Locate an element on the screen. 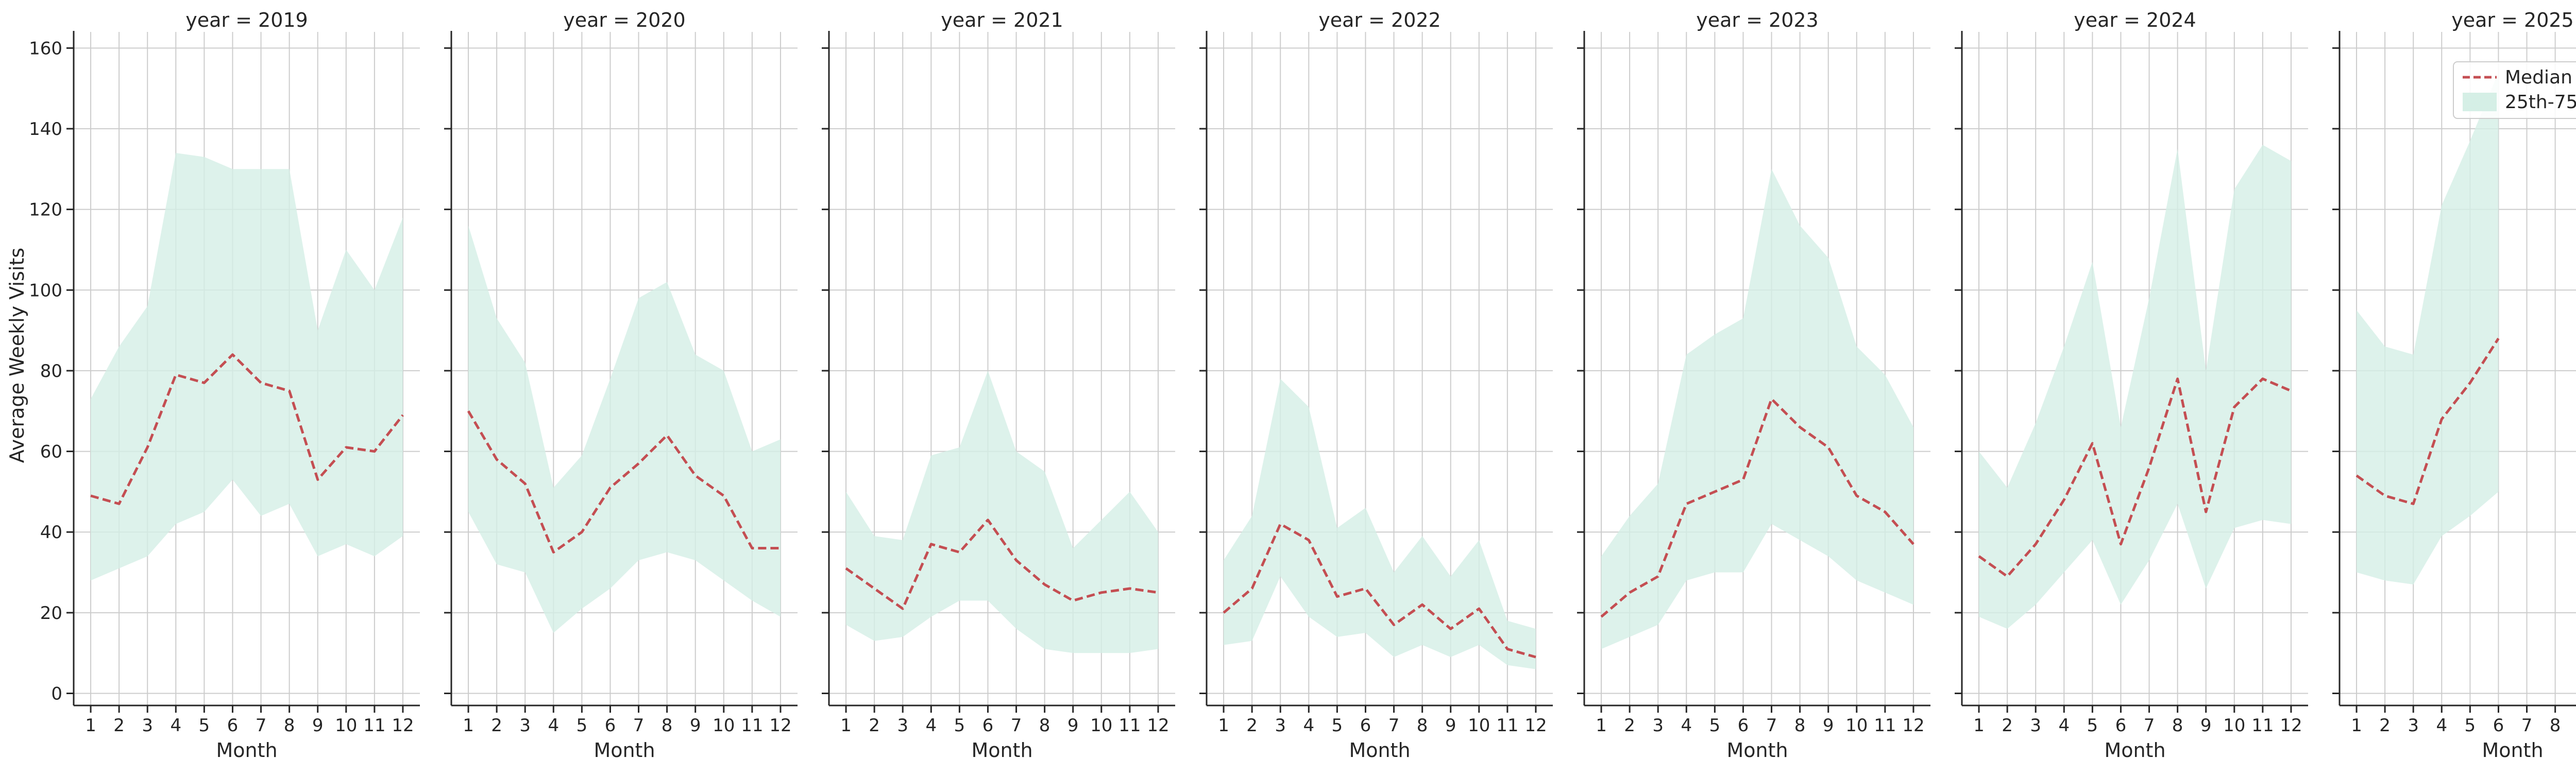 The width and height of the screenshot is (2576, 775). panel-title: year = 2024 is located at coordinates (2135, 20).